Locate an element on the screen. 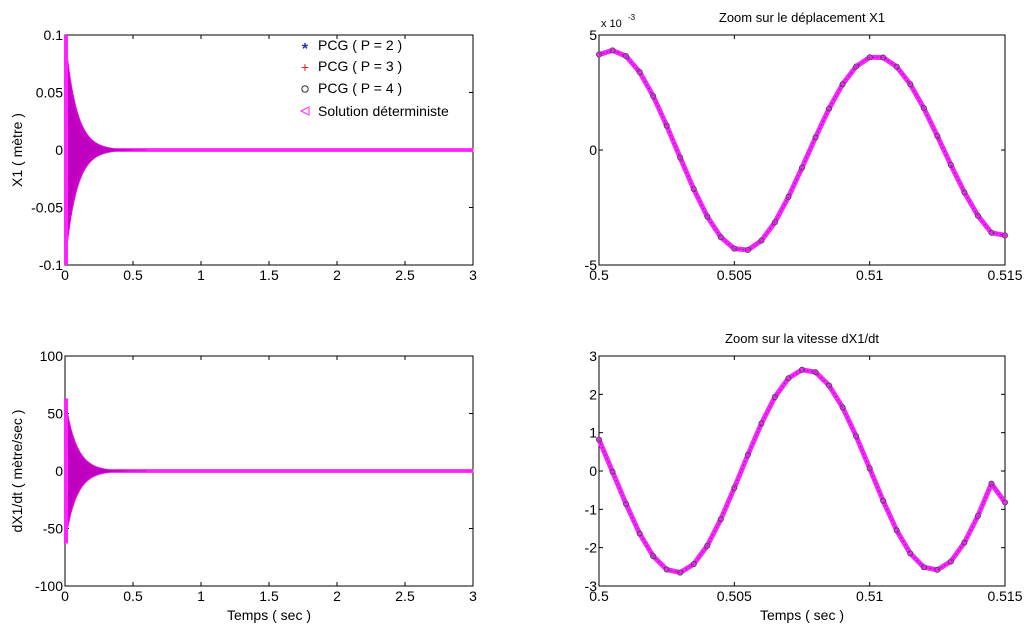  y-tick-labels: -5 0 5 is located at coordinates (591, 150).